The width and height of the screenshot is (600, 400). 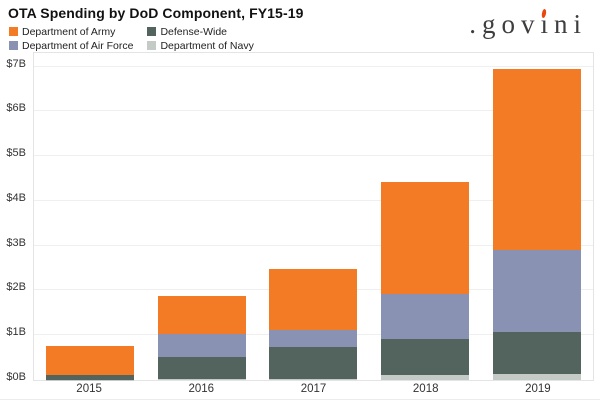 I want to click on stacked-bar-2018, so click(x=425, y=281).